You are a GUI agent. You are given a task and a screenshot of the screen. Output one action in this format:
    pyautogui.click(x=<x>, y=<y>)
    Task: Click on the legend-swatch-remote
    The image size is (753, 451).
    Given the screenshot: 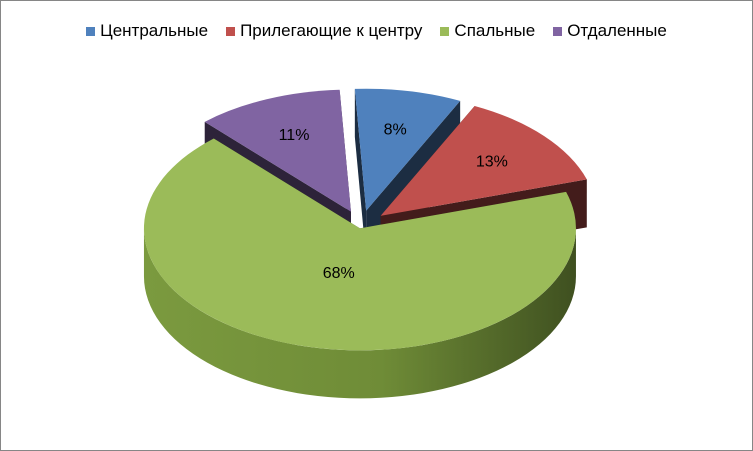 What is the action you would take?
    pyautogui.click(x=558, y=31)
    